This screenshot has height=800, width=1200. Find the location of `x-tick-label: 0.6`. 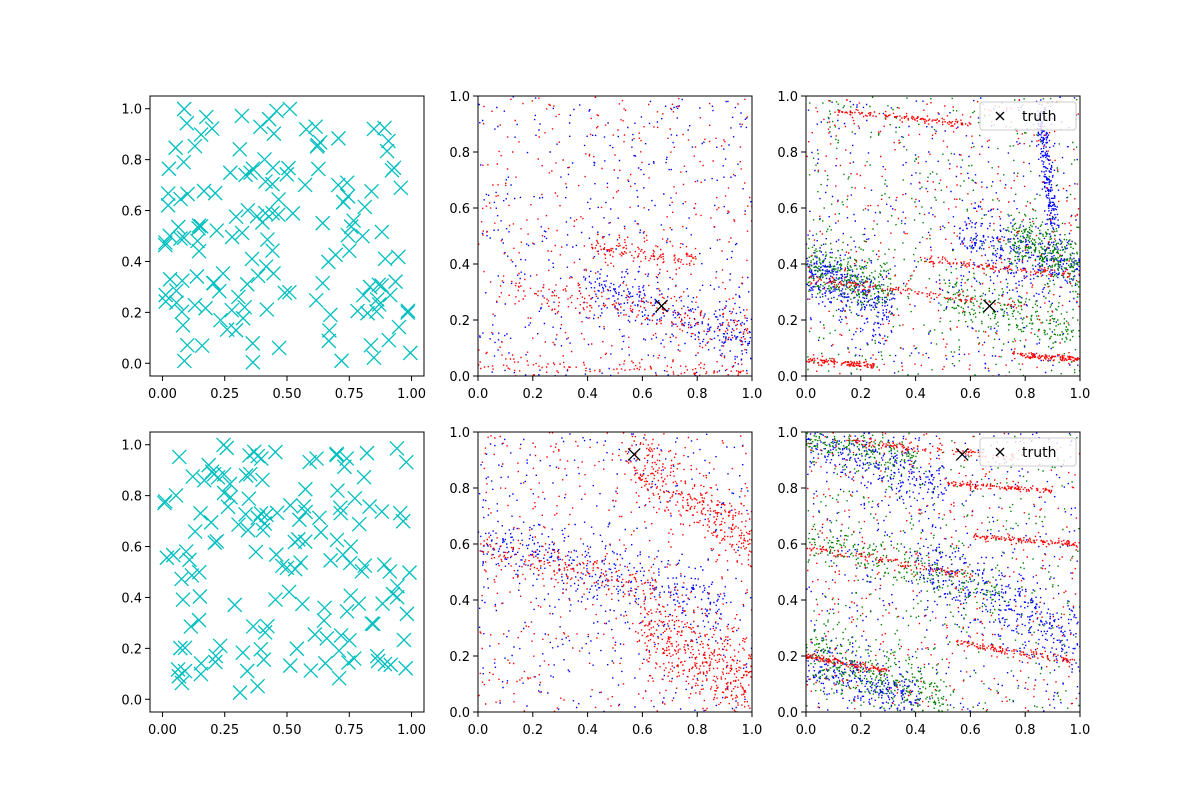

x-tick-label: 0.6 is located at coordinates (970, 394).